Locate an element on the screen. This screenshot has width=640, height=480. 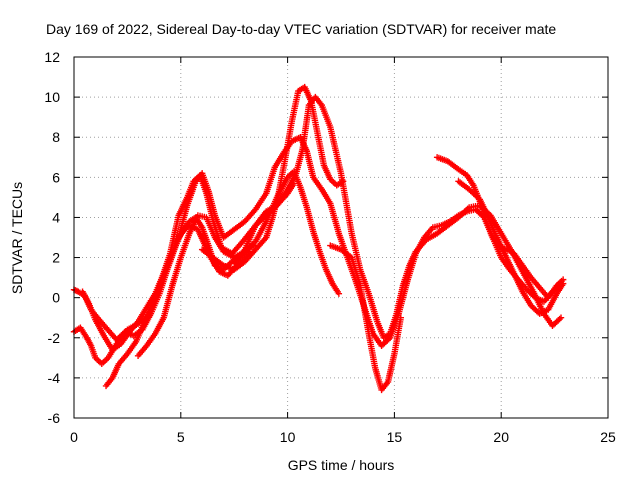
y-tick-label: 12 is located at coordinates (52, 57).